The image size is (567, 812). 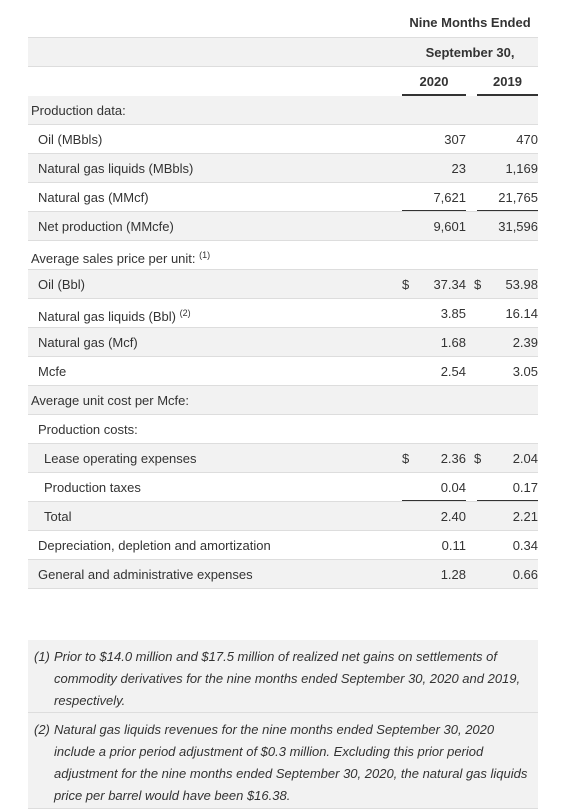 I want to click on value-2020: 1.68, so click(x=453, y=342).